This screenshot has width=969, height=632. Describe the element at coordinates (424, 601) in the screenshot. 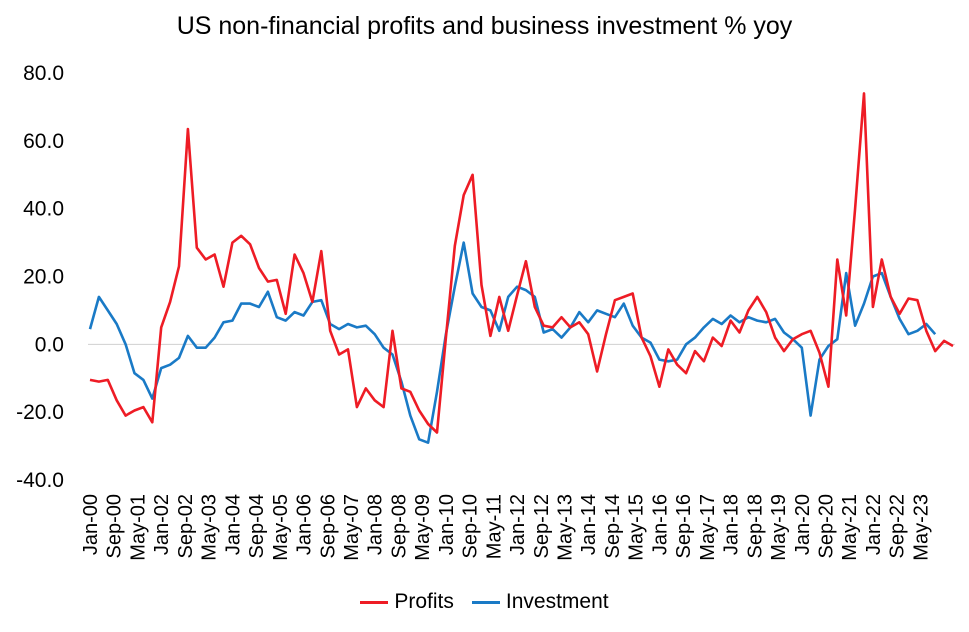

I see `legend-label-profits: Profits` at that location.